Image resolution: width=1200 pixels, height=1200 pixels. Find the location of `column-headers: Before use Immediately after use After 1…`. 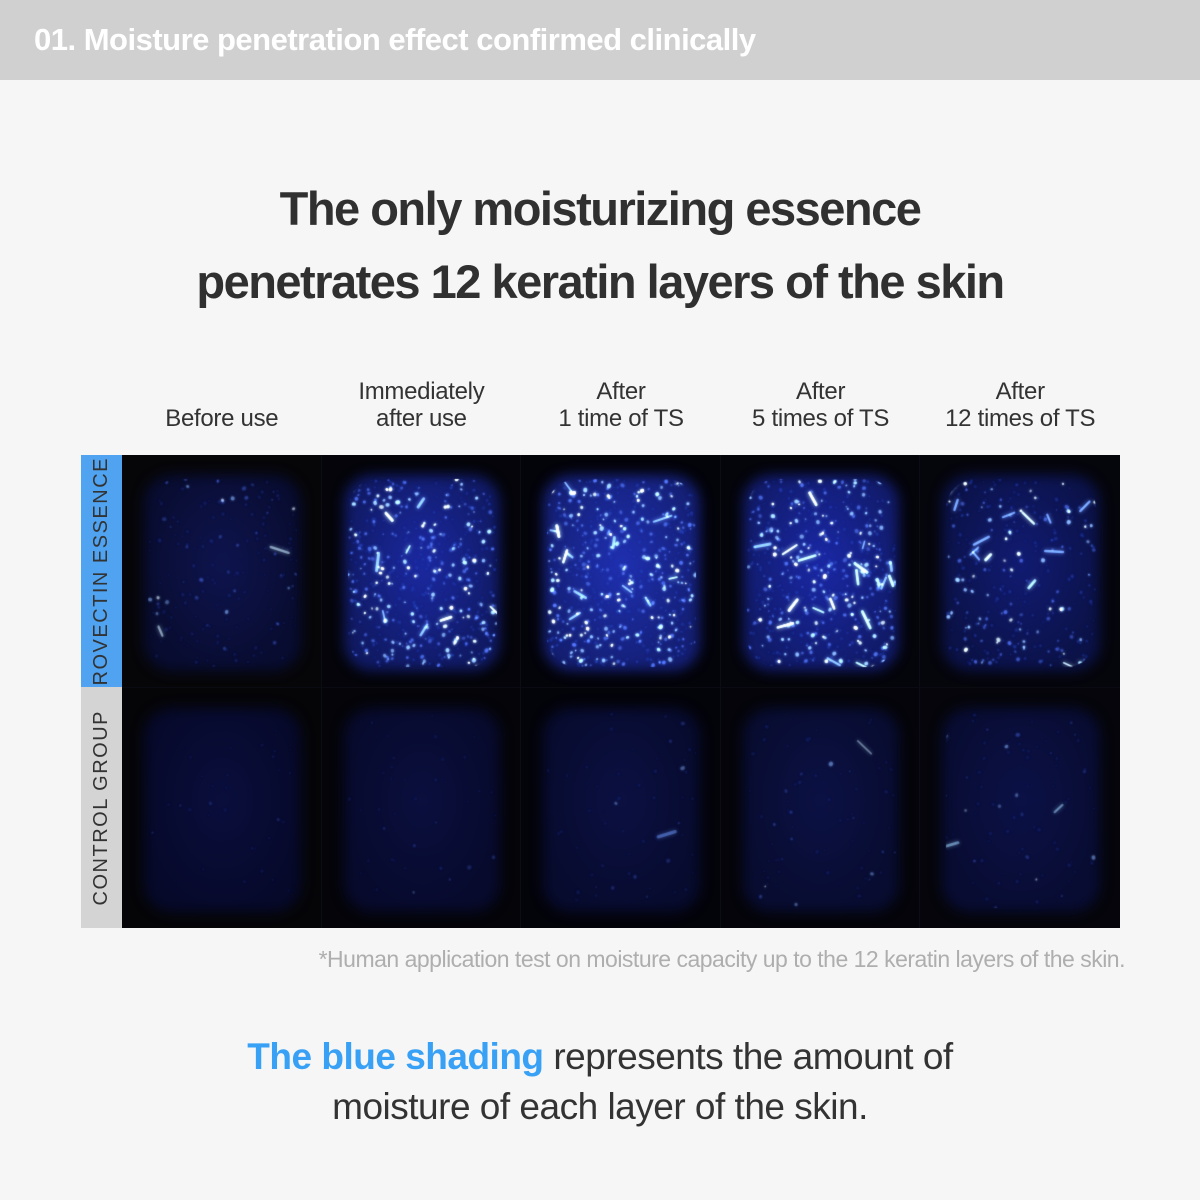

column-headers: Before use Immediately after use After 1… is located at coordinates (621, 405).